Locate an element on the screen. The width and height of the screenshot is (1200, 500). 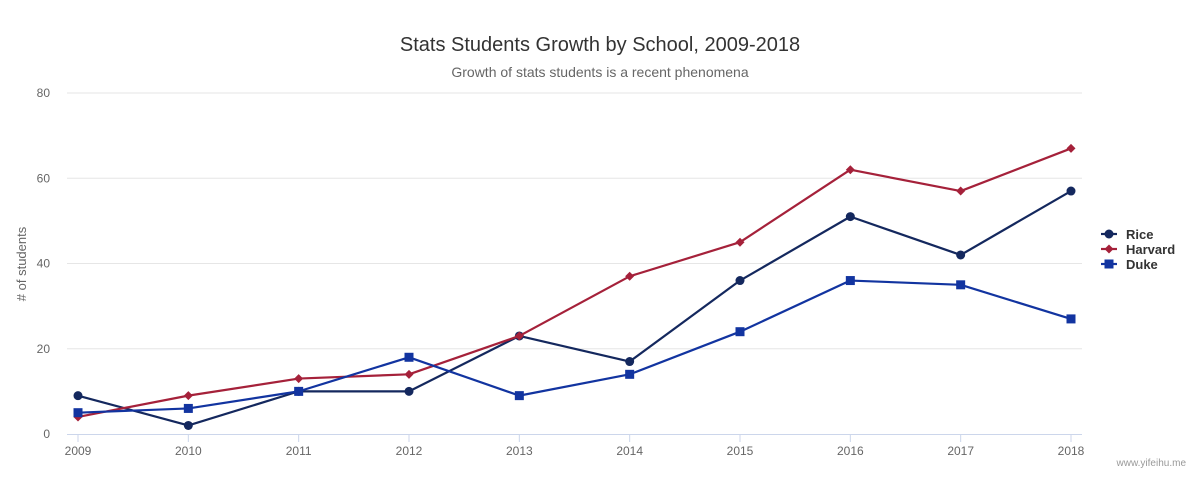
legend-item-duke: Duke is located at coordinates (1129, 264).